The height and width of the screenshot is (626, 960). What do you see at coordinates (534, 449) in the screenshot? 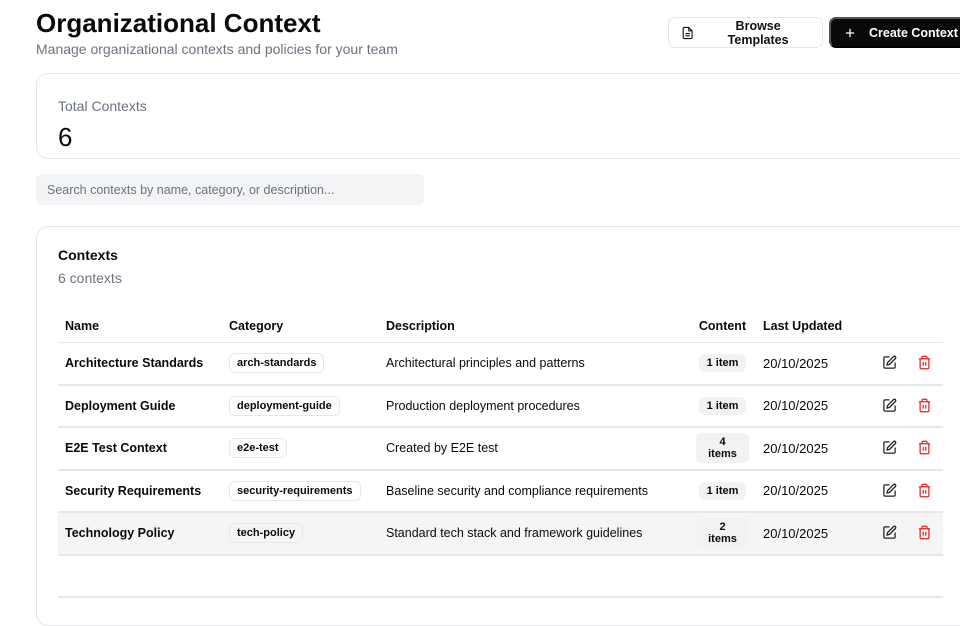
I see `row-description: Created by E2E test` at bounding box center [534, 449].